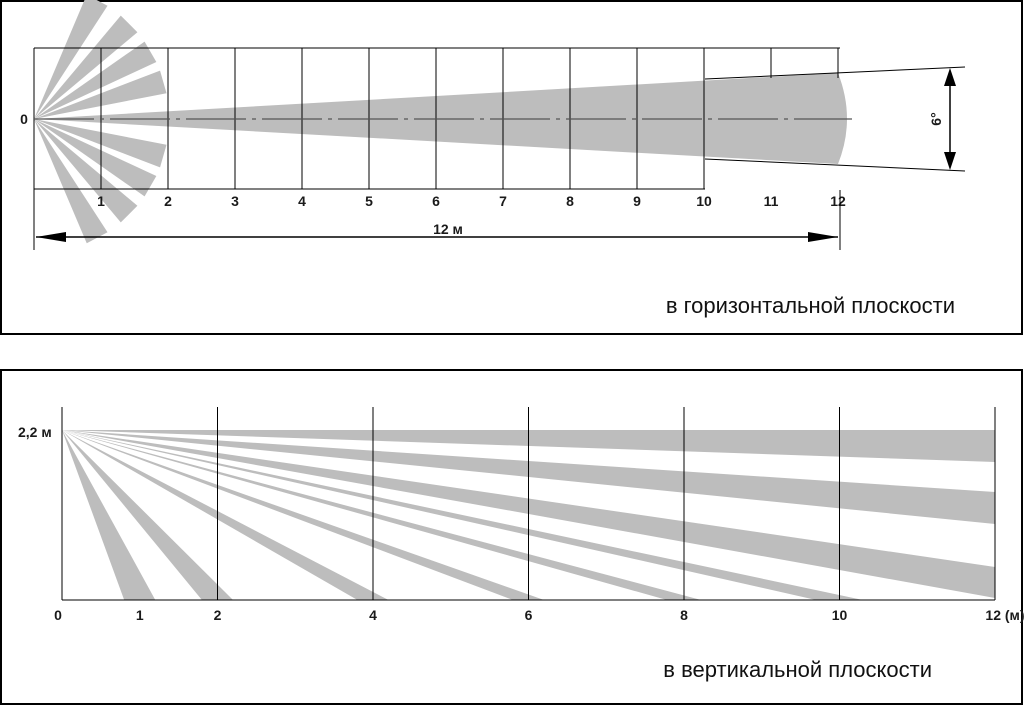 Image resolution: width=1024 pixels, height=706 pixels. What do you see at coordinates (835, 119) in the screenshot?
I see `angle-indicator: 6°` at bounding box center [835, 119].